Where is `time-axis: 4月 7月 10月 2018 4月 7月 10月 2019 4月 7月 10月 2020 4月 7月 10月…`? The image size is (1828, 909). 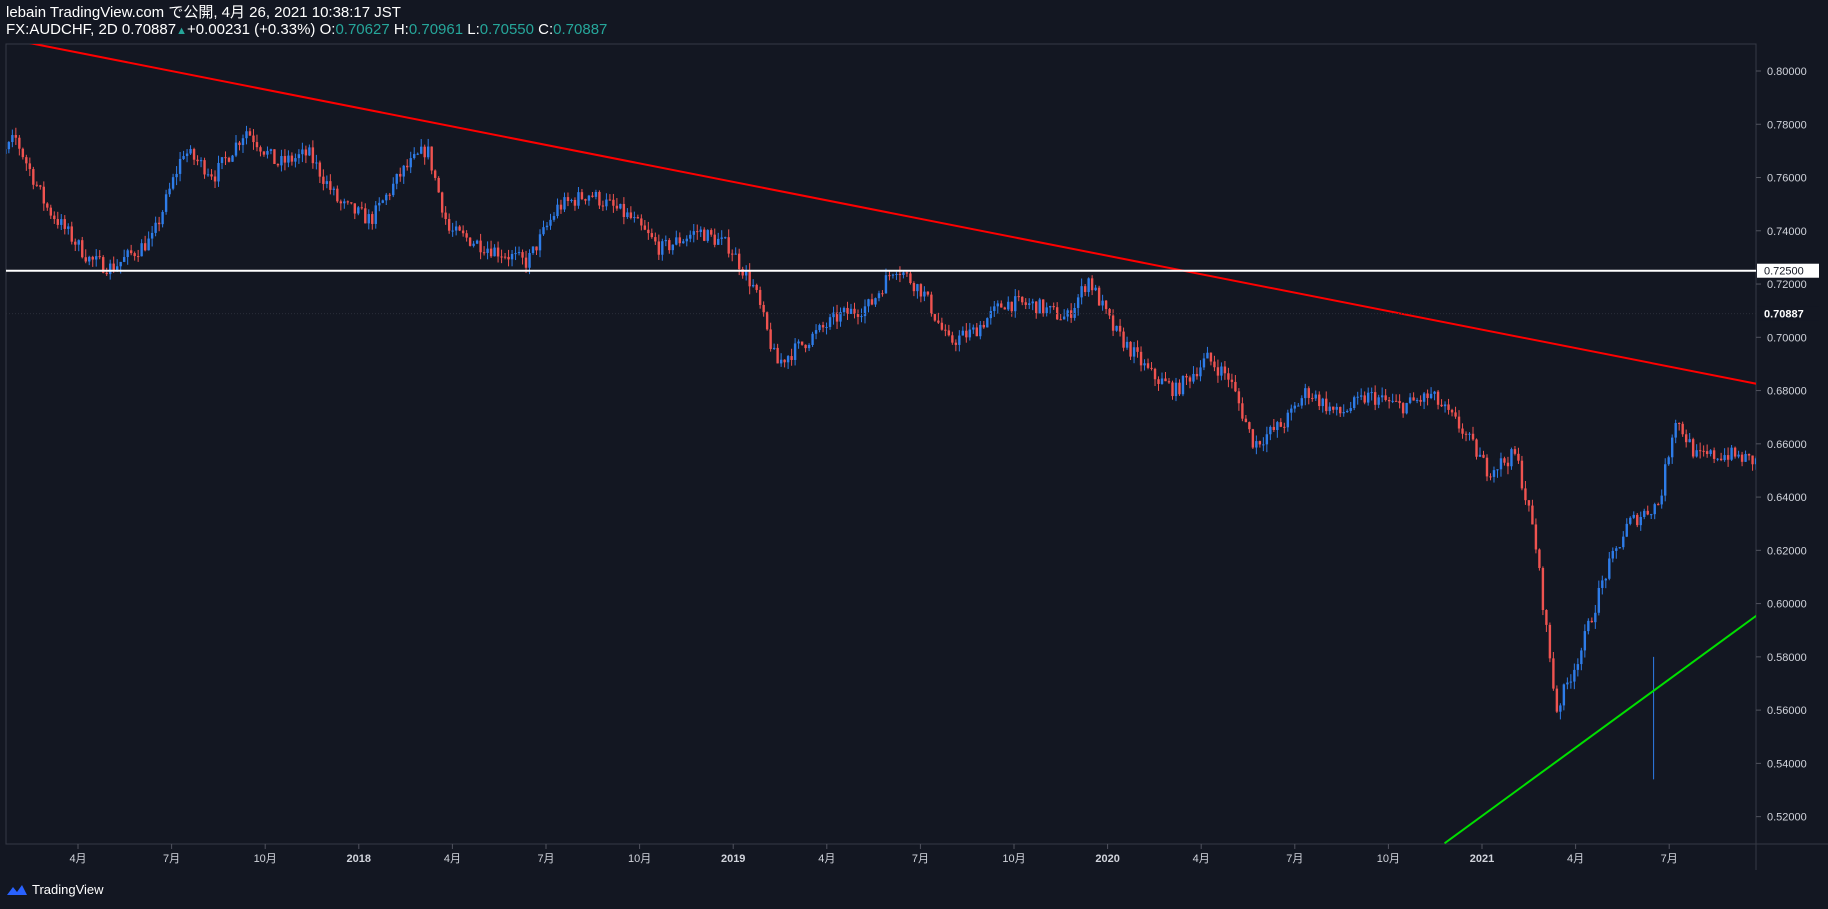 time-axis: 4月 7月 10月 2018 4月 7月 10月 2019 4月 7月 10月 2020 4月 7月 10月… is located at coordinates (873, 854).